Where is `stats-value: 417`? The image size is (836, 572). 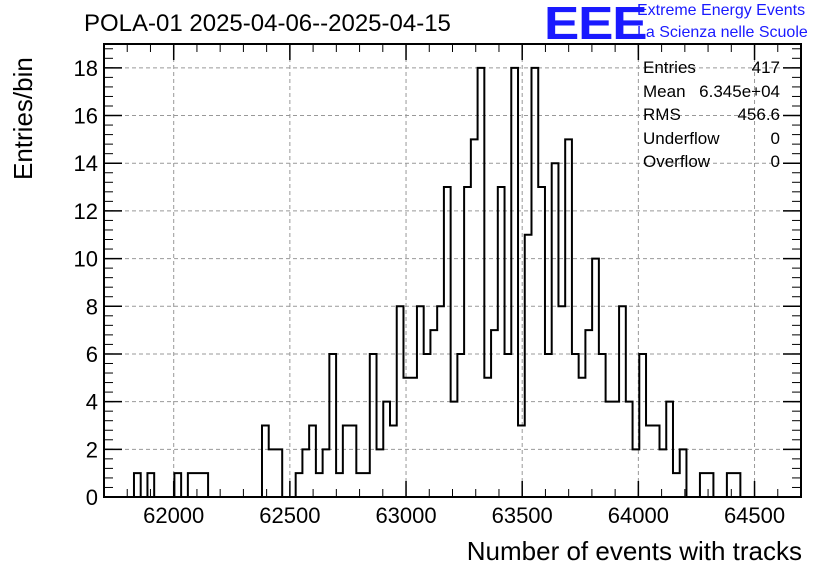 stats-value: 417 is located at coordinates (765, 67).